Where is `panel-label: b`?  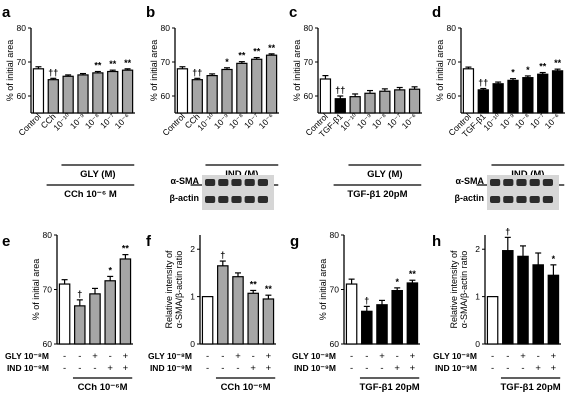 panel-label: b is located at coordinates (150, 12).